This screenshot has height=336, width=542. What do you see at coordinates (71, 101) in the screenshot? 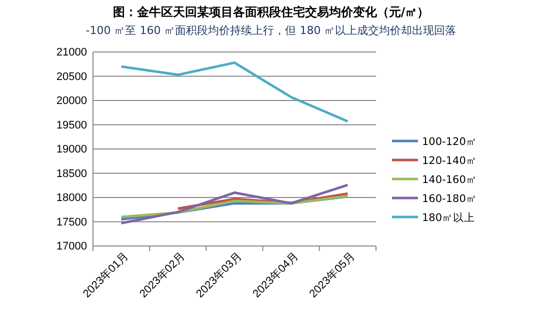
I see `y-tick-label: 20000` at bounding box center [71, 101].